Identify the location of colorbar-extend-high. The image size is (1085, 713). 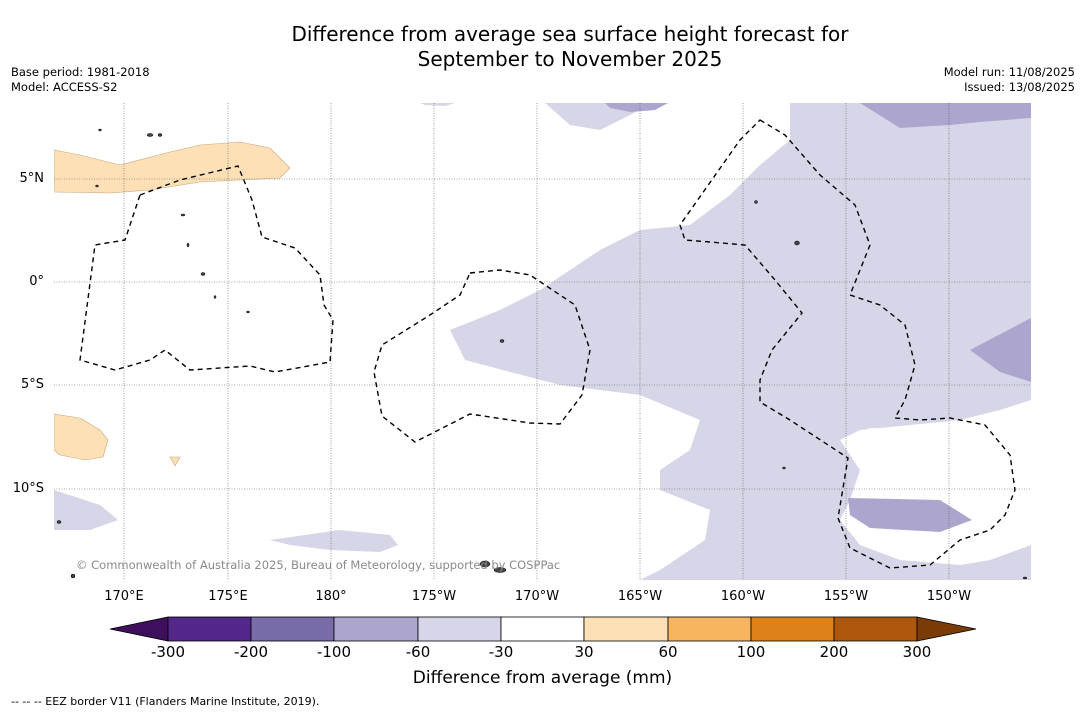
(946, 629).